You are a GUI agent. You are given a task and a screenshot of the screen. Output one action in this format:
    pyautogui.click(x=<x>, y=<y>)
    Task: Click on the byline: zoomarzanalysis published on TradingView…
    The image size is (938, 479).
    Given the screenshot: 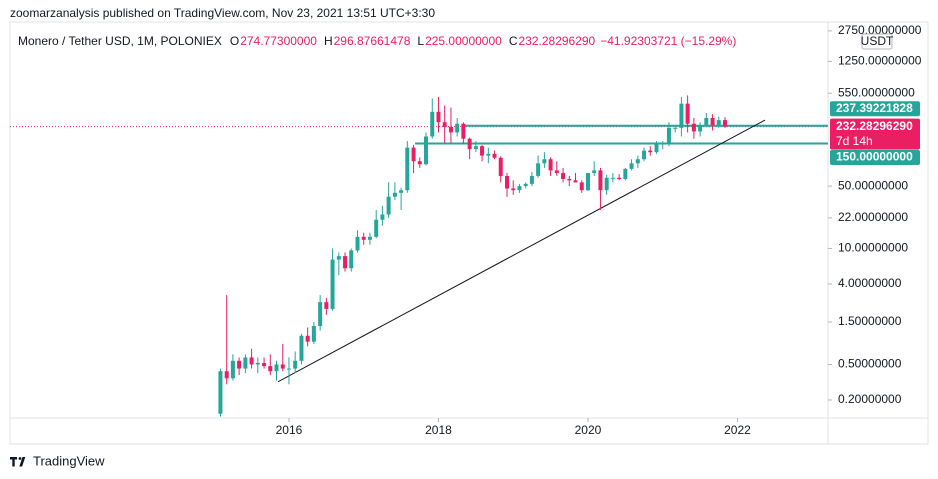 What is the action you would take?
    pyautogui.click(x=222, y=13)
    